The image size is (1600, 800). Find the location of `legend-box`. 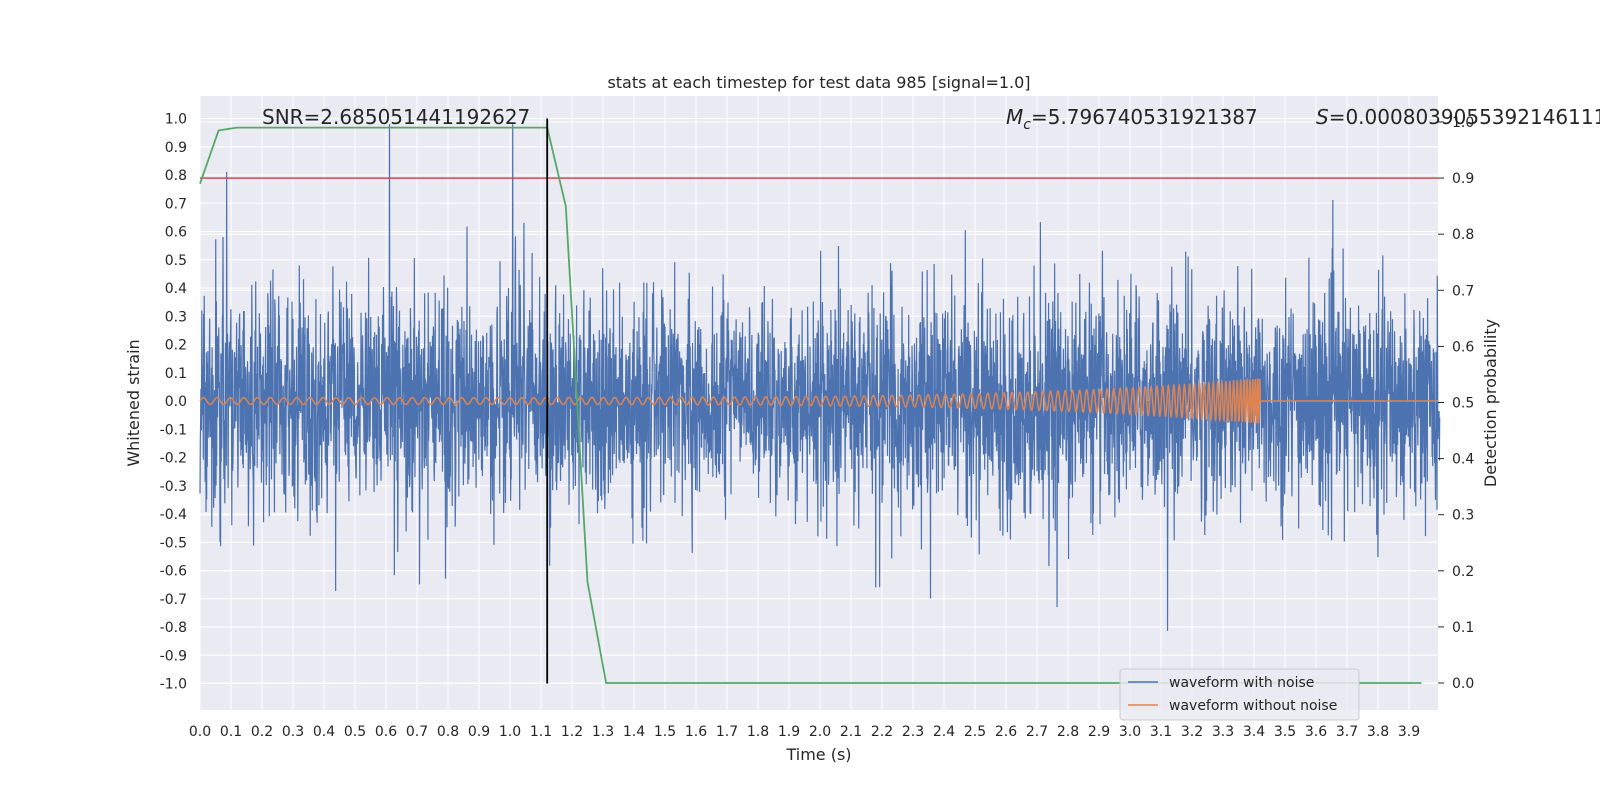

legend-box is located at coordinates (1239, 694).